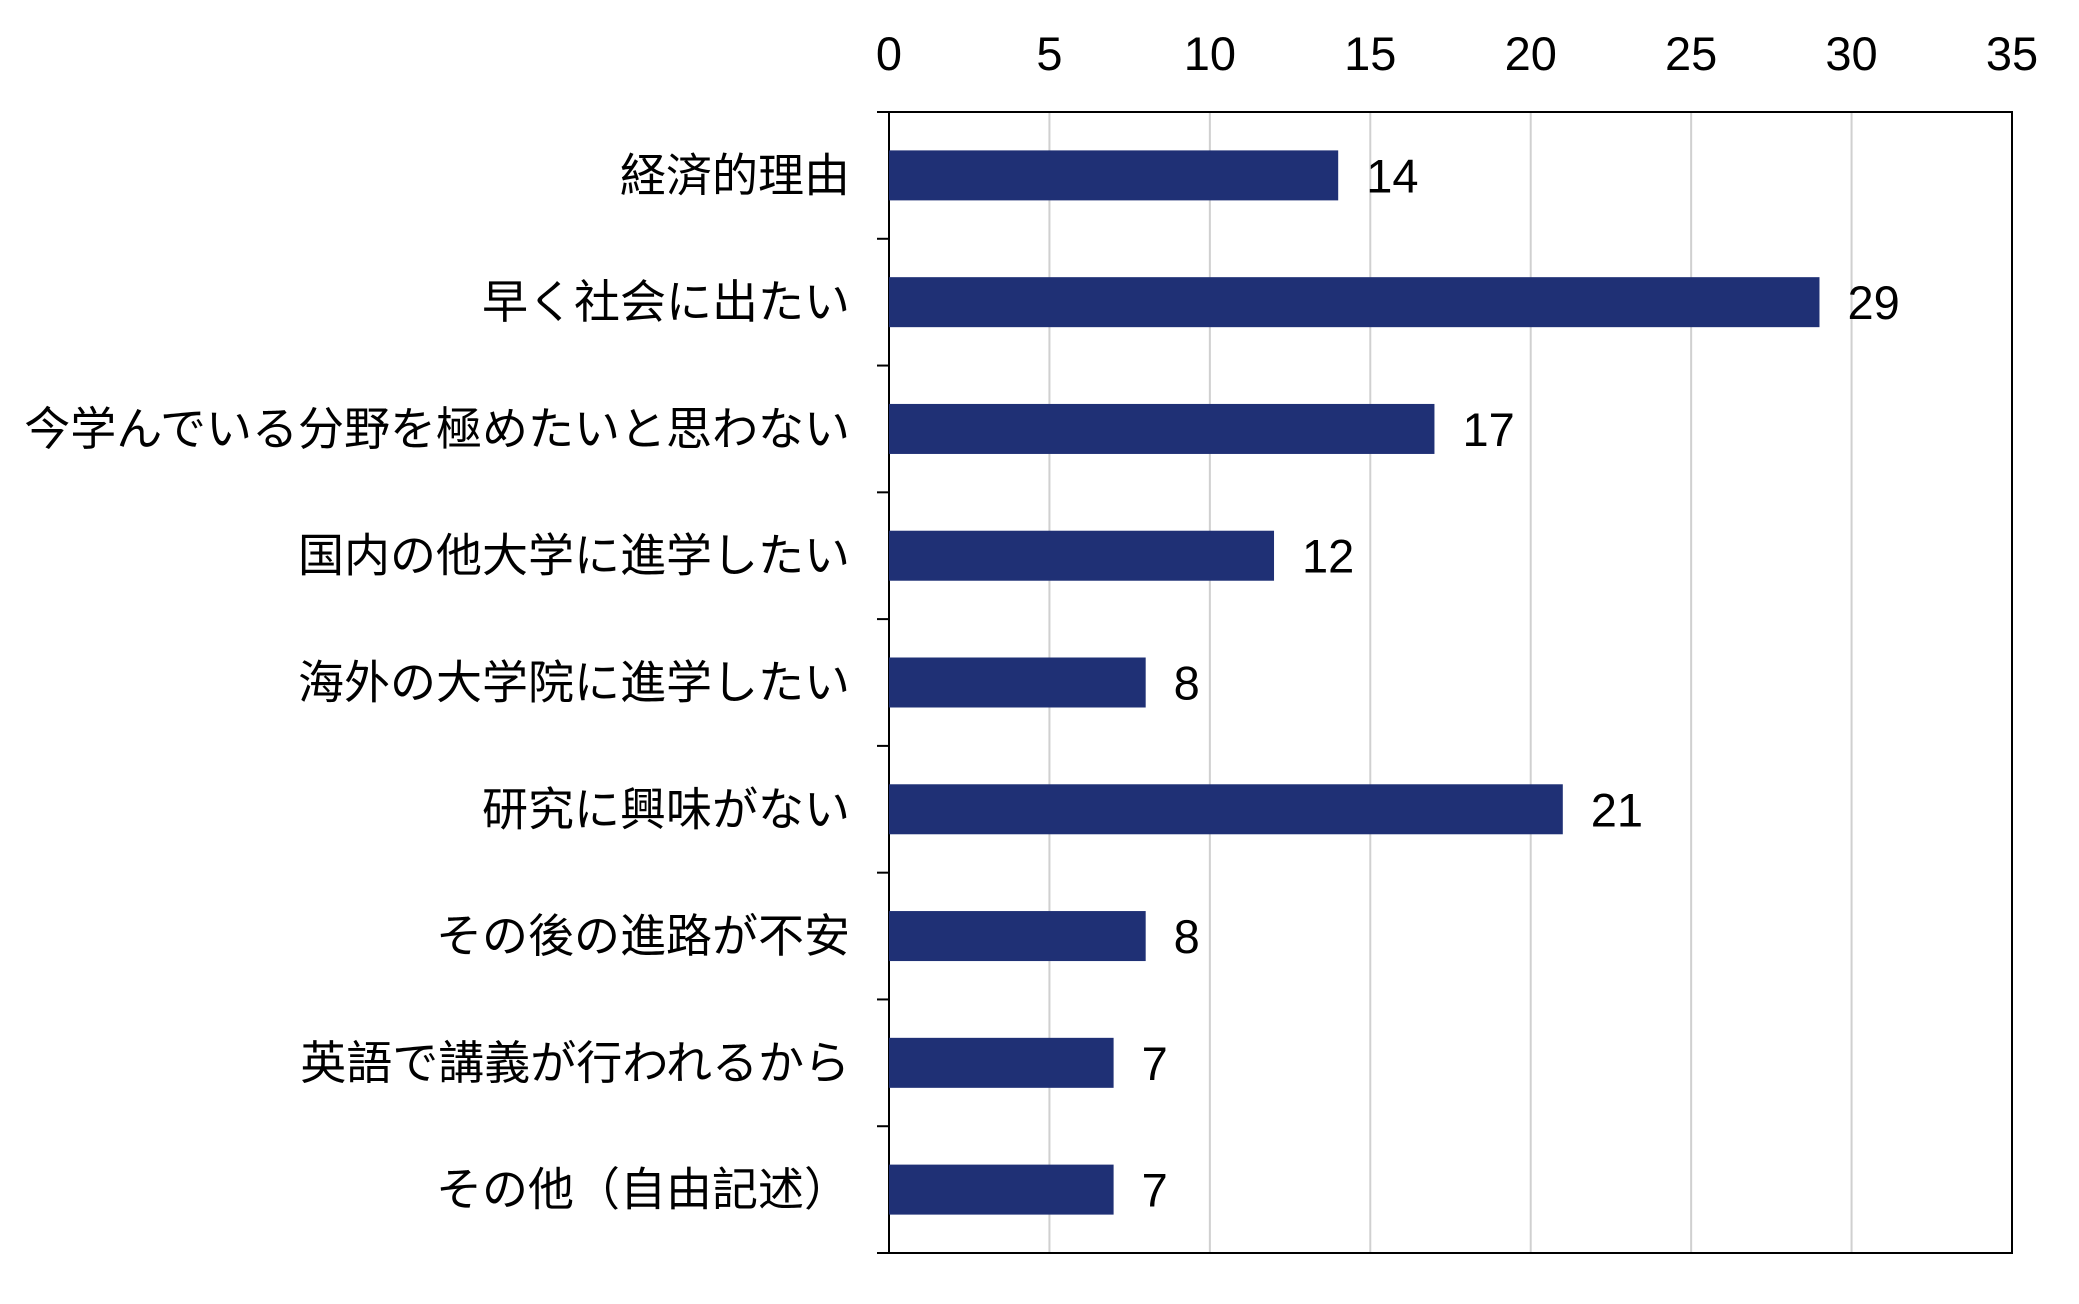  What do you see at coordinates (575, 1063) in the screenshot?
I see `category-label: 英語で講義が行われるから` at bounding box center [575, 1063].